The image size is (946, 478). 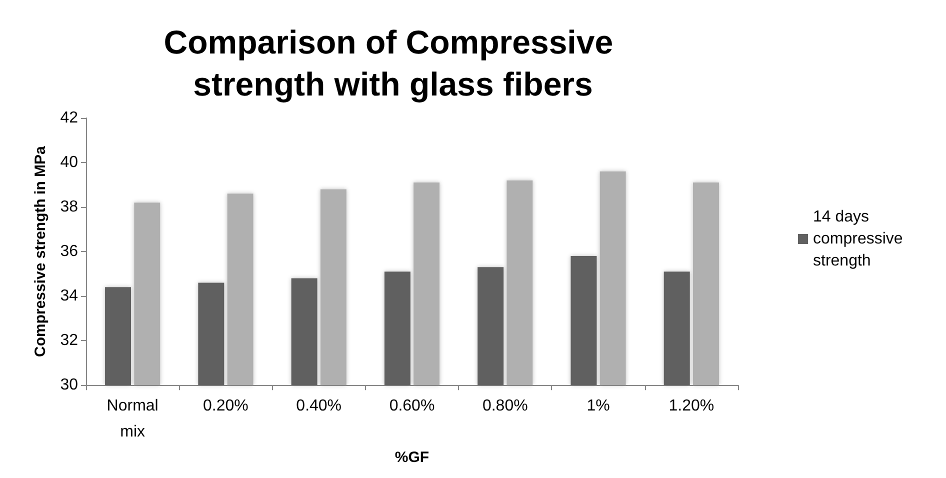 I want to click on y-tick-label: 36, so click(x=69, y=251).